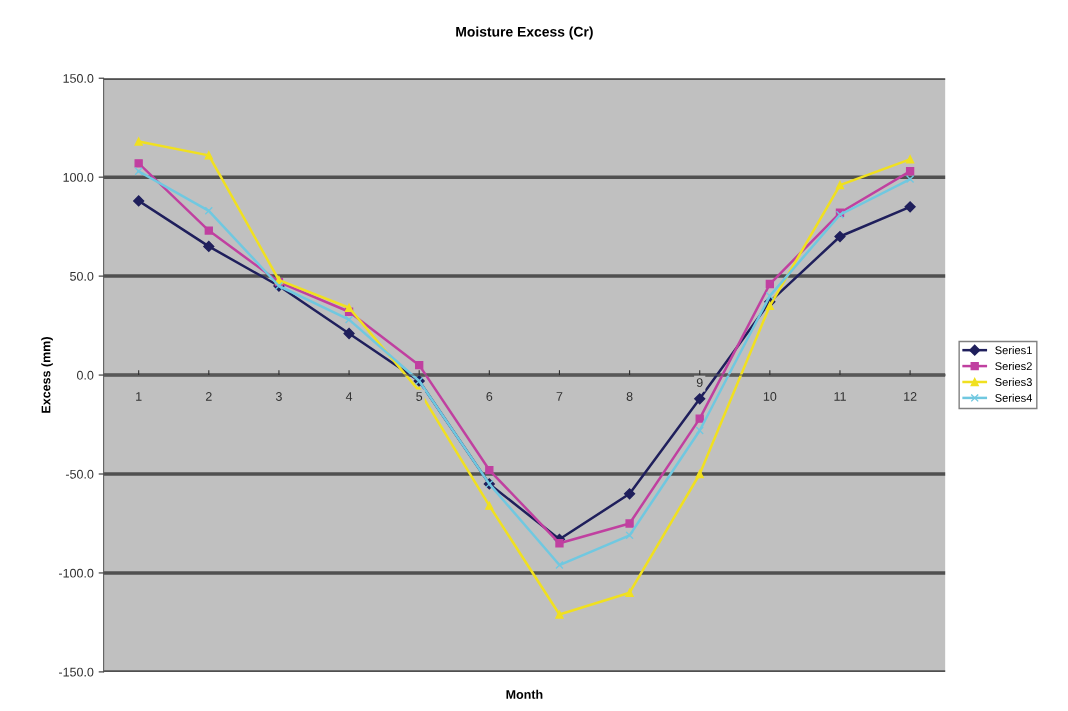  I want to click on x-tick-label: 12, so click(910, 396).